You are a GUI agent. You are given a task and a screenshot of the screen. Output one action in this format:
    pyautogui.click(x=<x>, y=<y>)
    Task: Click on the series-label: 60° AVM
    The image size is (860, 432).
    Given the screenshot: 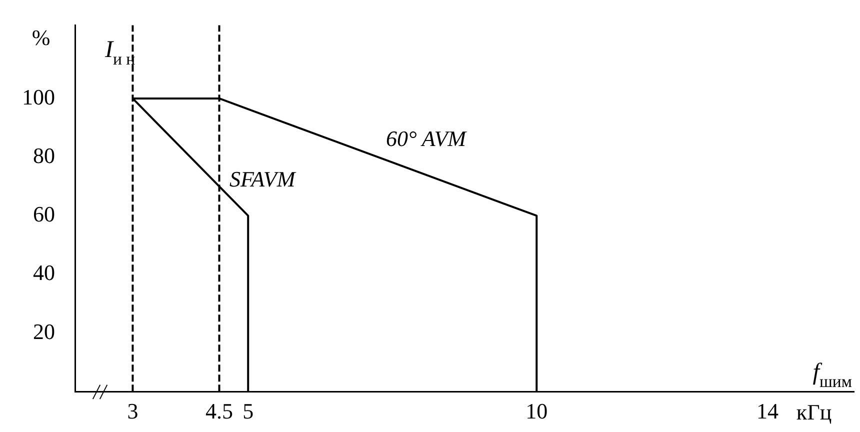 What is the action you would take?
    pyautogui.click(x=427, y=138)
    